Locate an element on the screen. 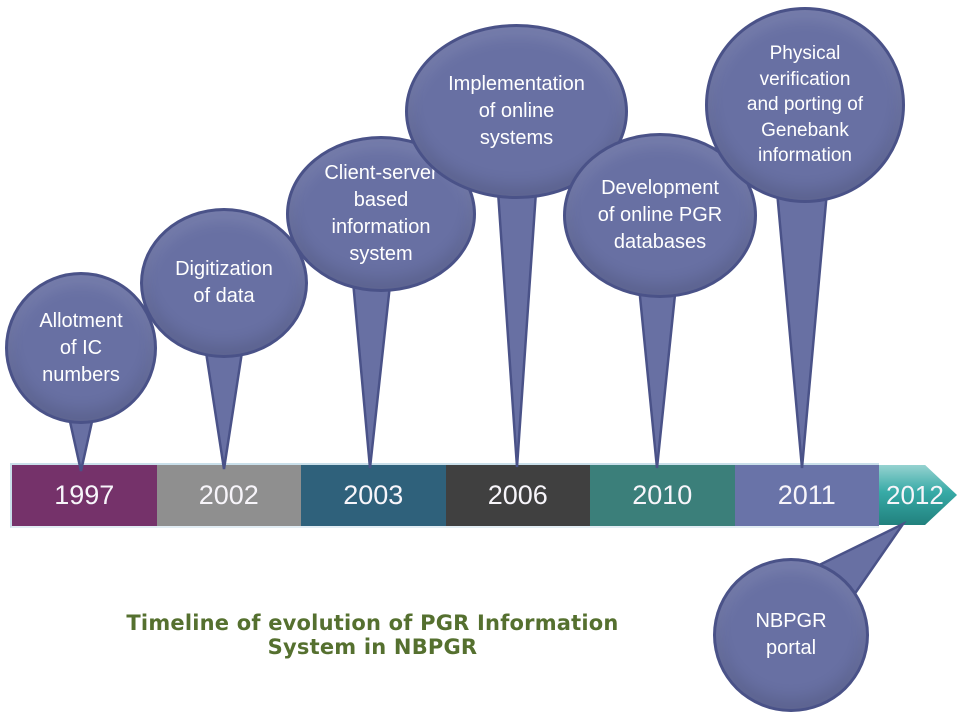 The height and width of the screenshot is (720, 960). balloon-2012-nbpgr-portal: NBPGR portal is located at coordinates (791, 635).